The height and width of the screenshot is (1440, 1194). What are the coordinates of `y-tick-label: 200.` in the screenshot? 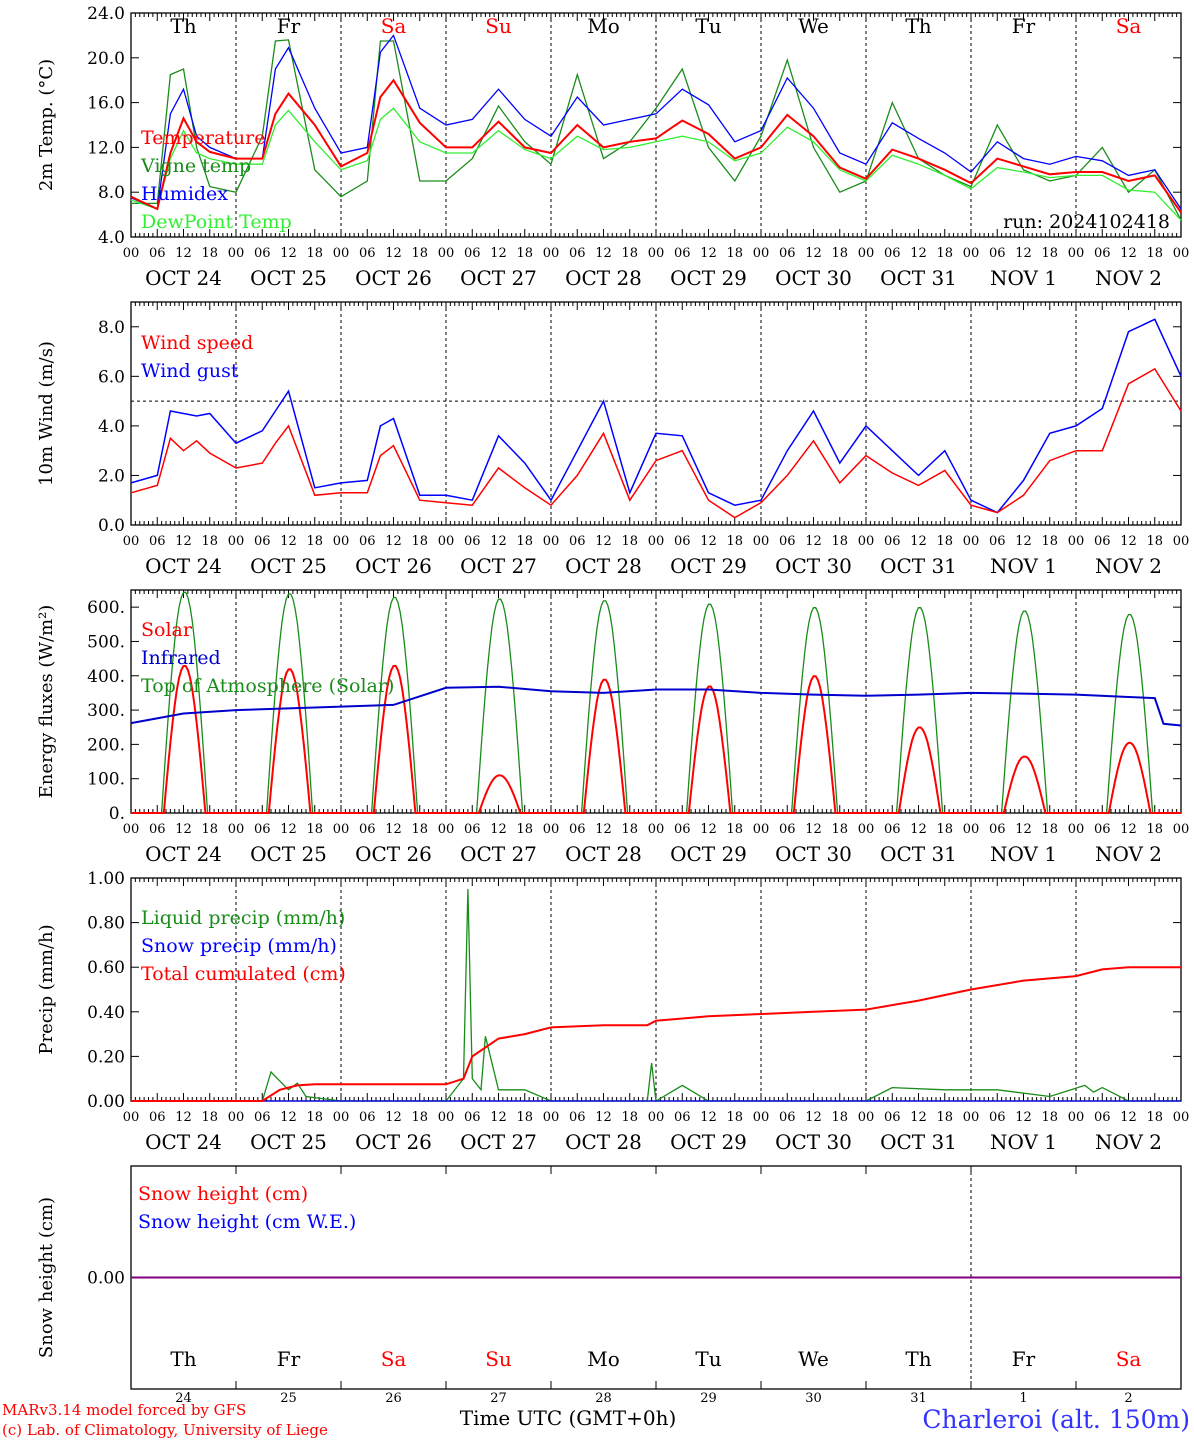 It's located at (106, 745).